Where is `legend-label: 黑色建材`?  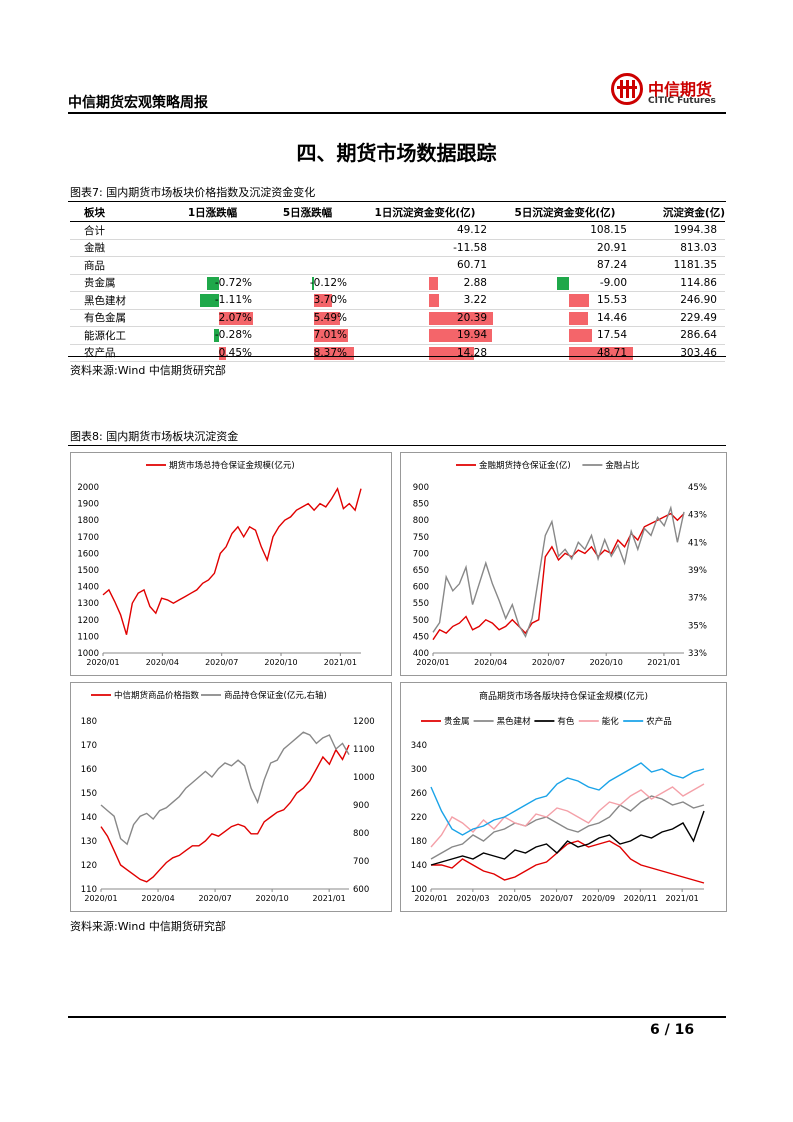 legend-label: 黑色建材 is located at coordinates (514, 721).